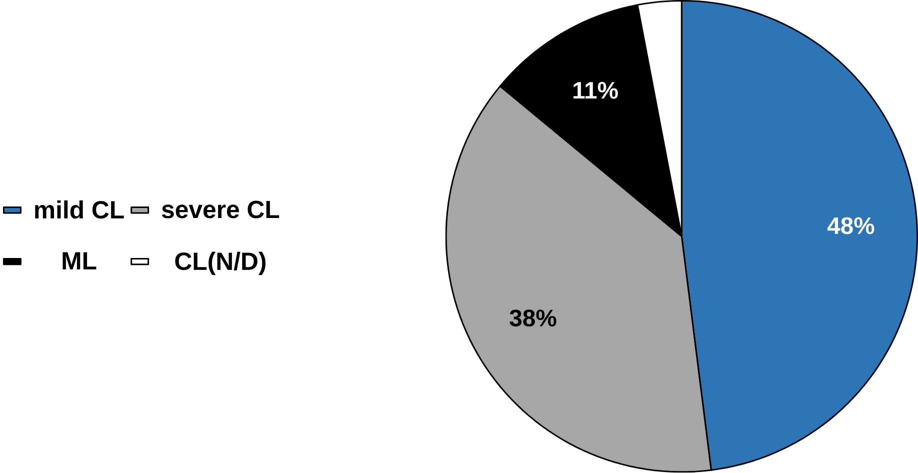  What do you see at coordinates (596, 90) in the screenshot?
I see `data-label: 11%` at bounding box center [596, 90].